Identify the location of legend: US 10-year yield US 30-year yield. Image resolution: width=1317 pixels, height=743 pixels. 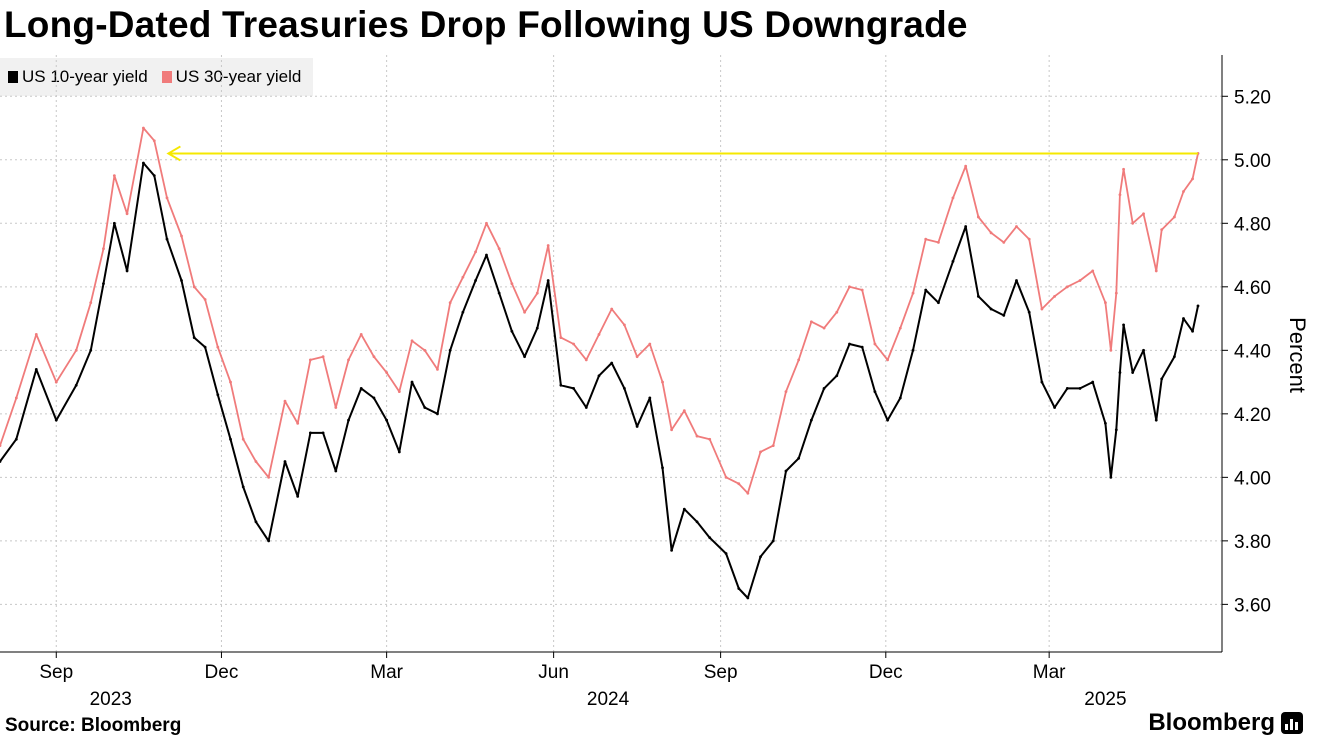
(157, 77).